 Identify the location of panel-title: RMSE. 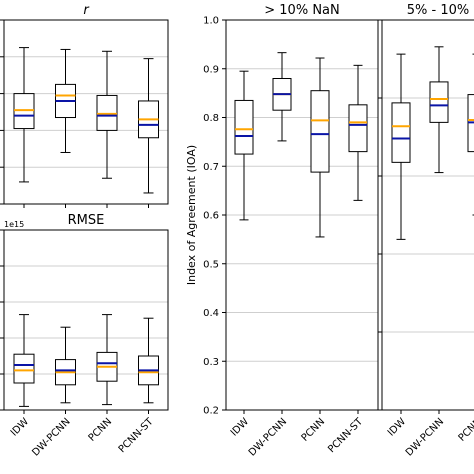
(86, 220).